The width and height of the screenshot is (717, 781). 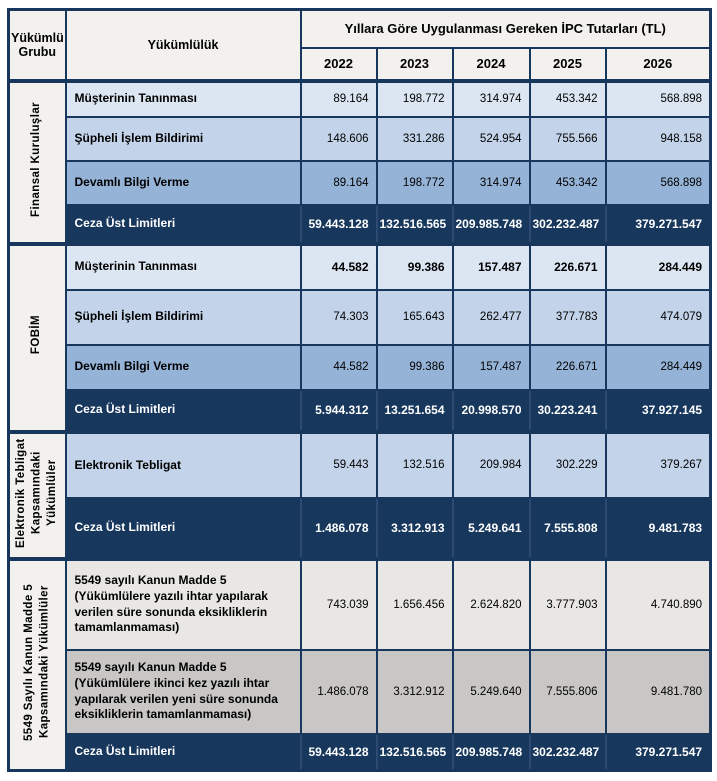 I want to click on header-row-years: 2022 2023 2024 2025 2026, so click(x=360, y=64).